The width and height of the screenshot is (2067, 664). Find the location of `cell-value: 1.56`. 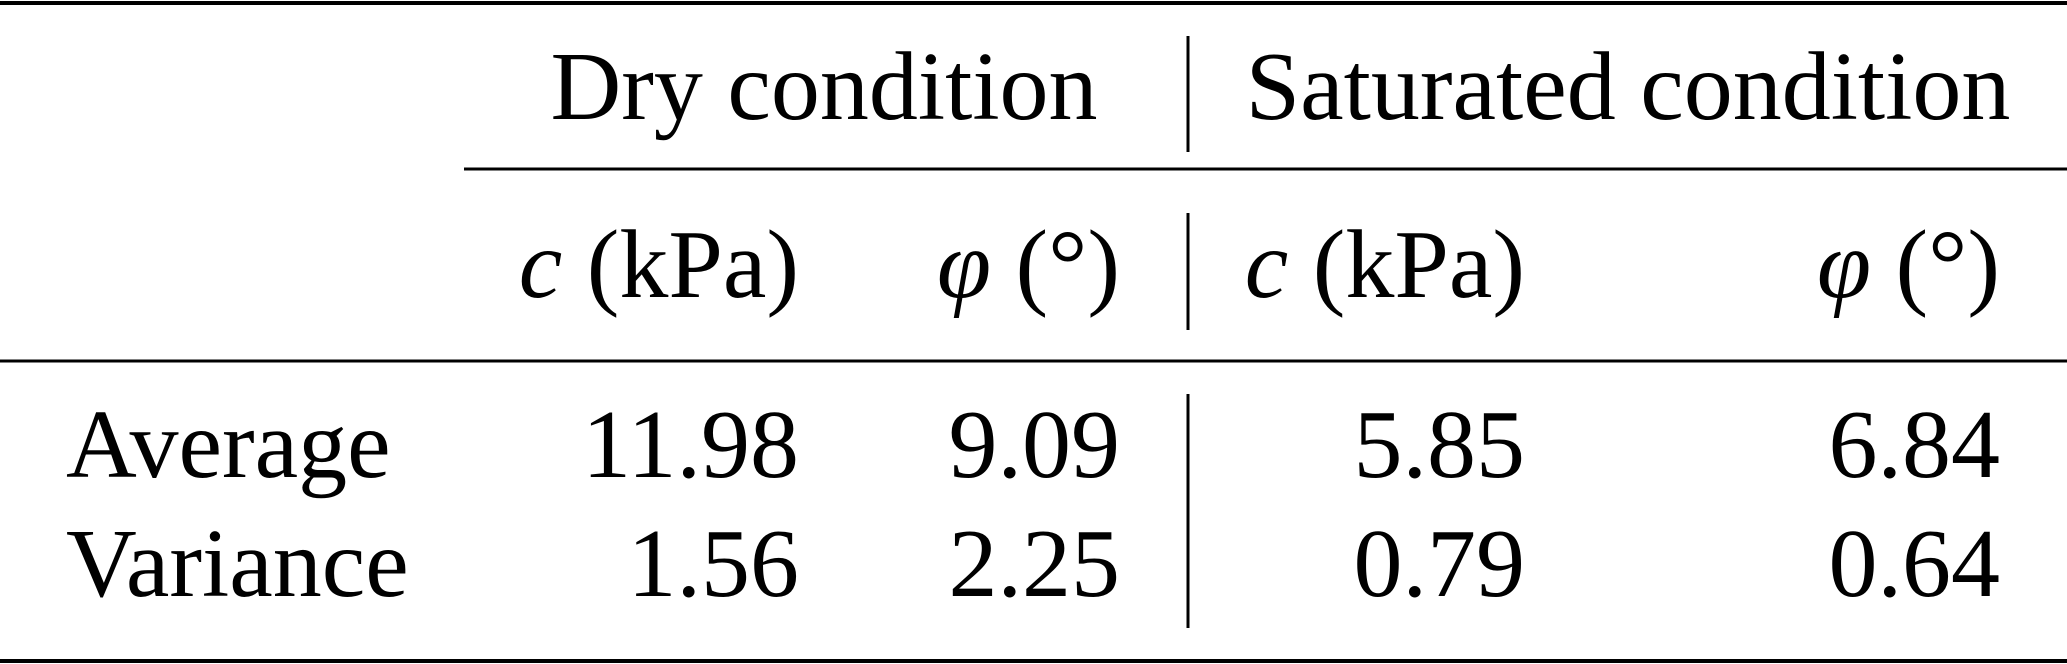

cell-value: 1.56 is located at coordinates (714, 564).